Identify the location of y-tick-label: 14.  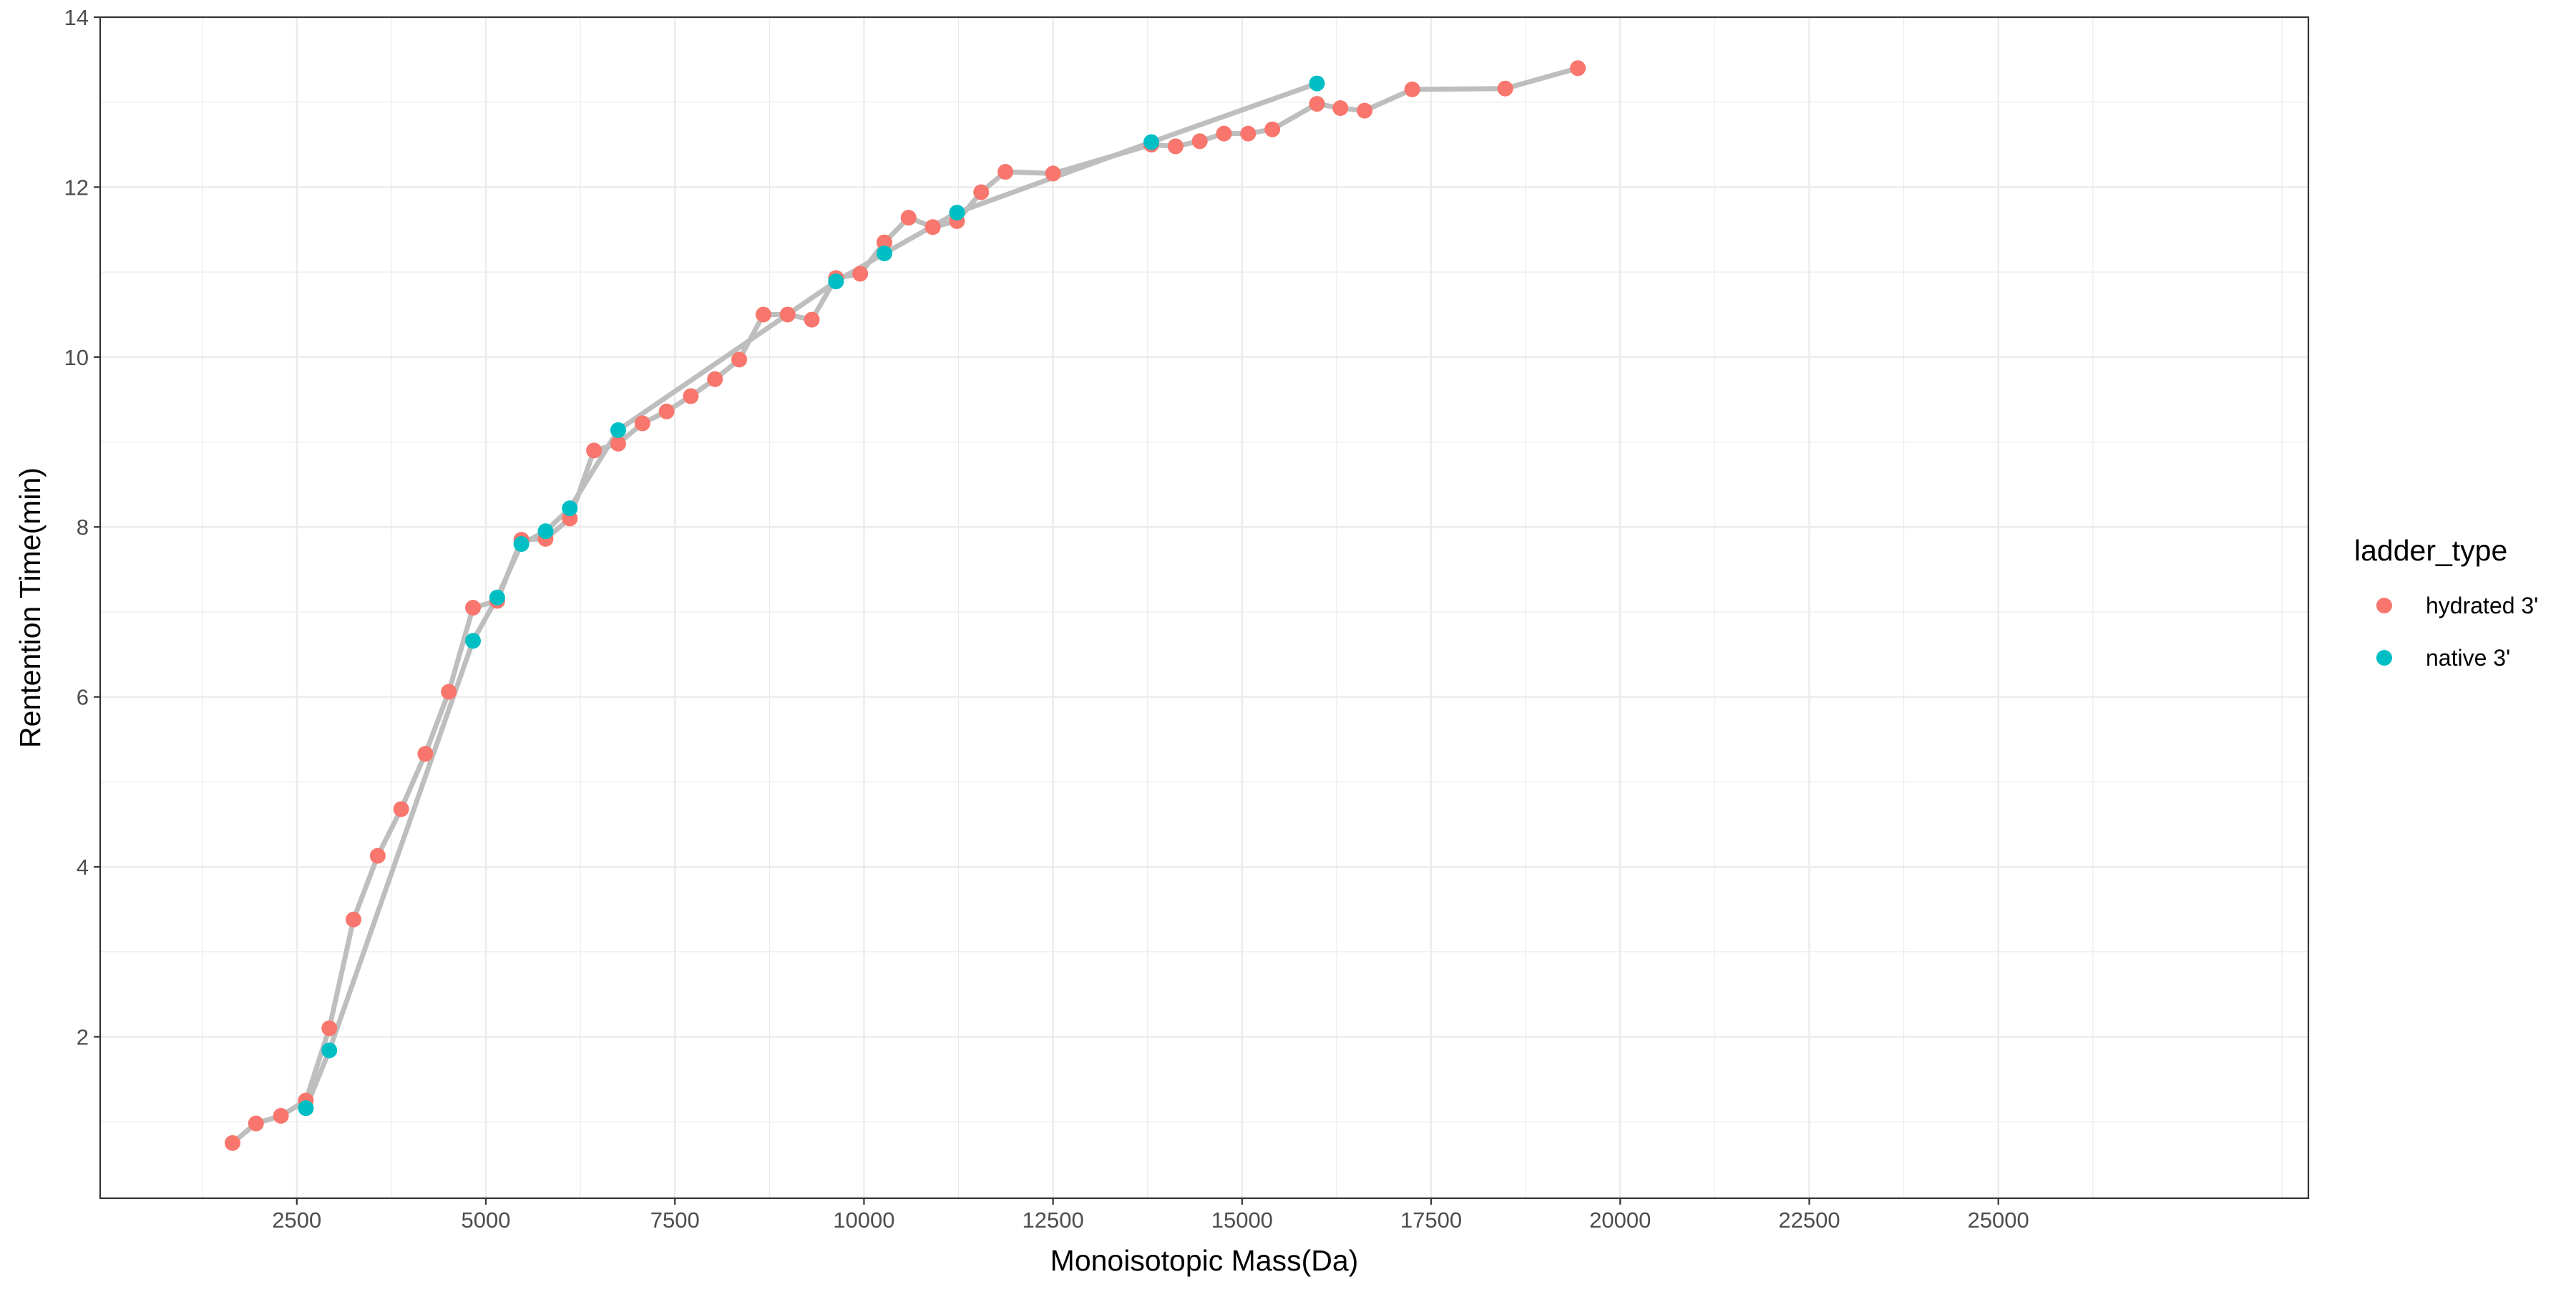
(76, 17).